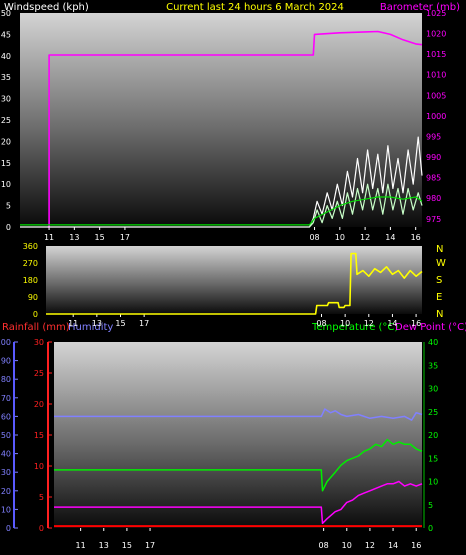  I want to click on rainfall-tick-label: 0, so click(41, 528).